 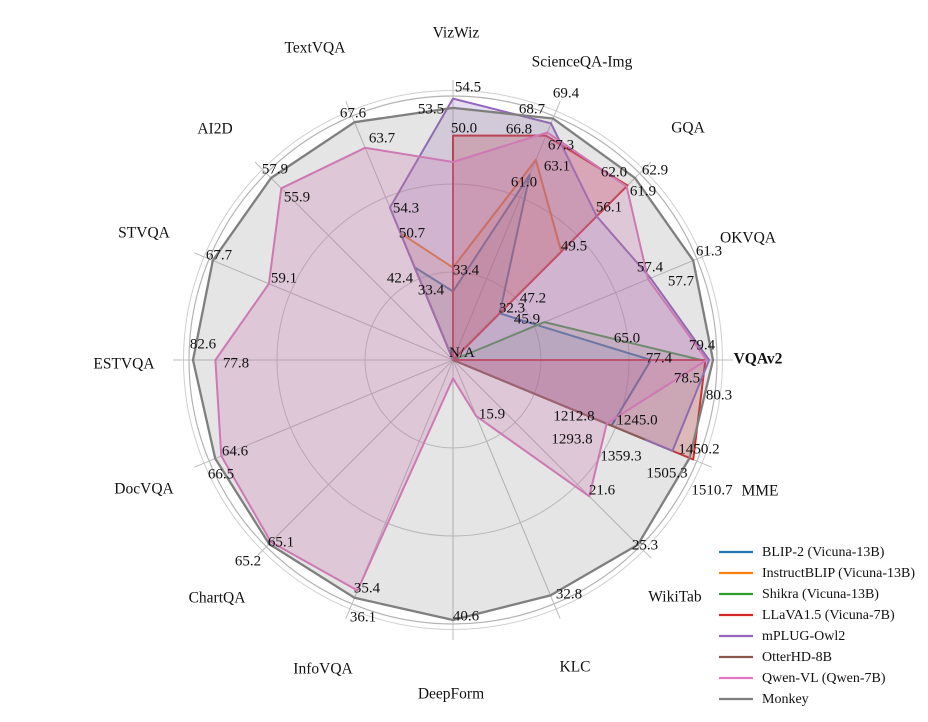 I want to click on value-label: 77.4, so click(x=659, y=358).